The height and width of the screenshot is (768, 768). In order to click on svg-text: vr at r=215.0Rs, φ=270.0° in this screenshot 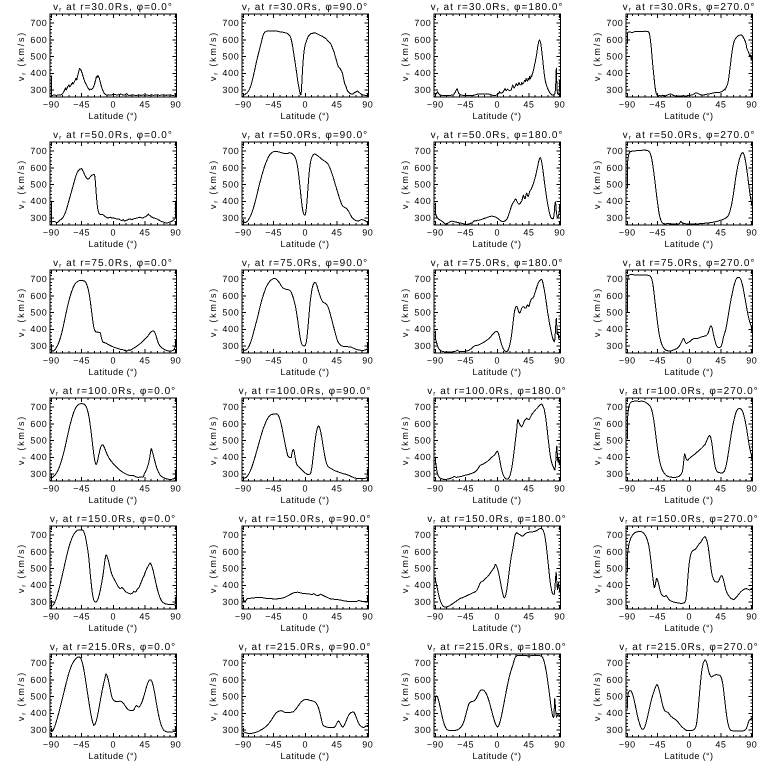, I will do `click(688, 648)`.